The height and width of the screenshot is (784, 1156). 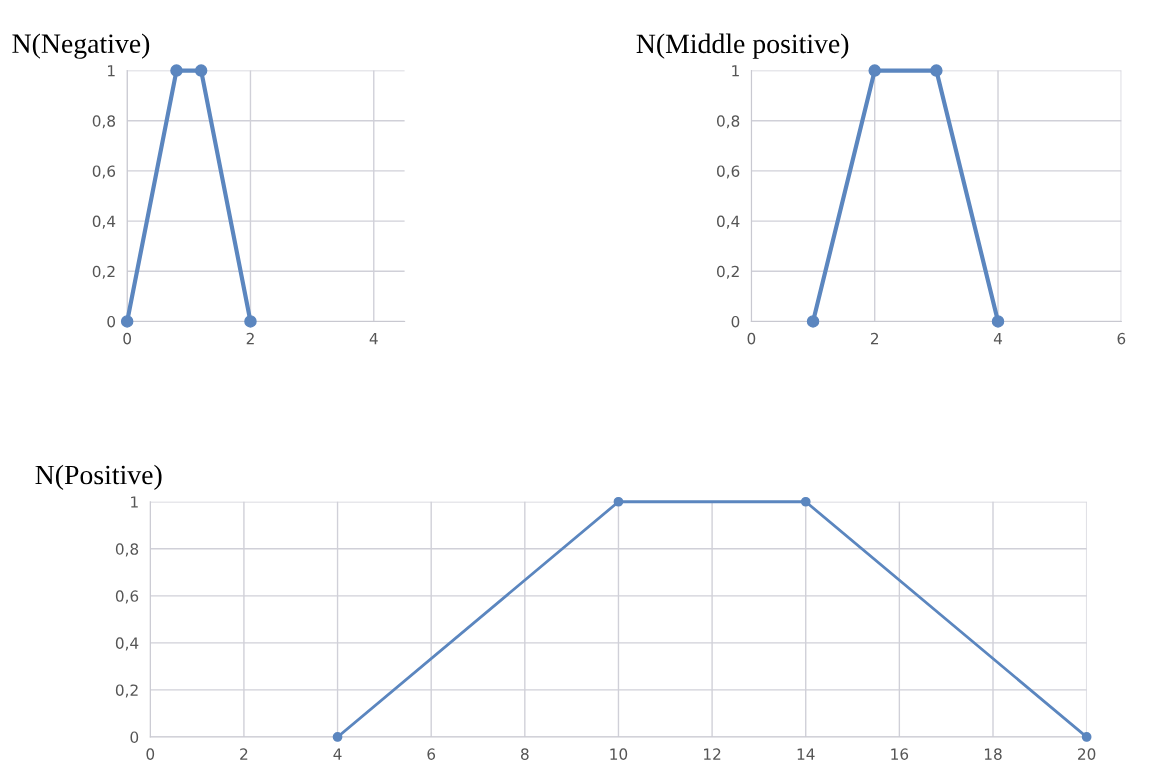 I want to click on x-tick-label: 16, so click(x=900, y=754).